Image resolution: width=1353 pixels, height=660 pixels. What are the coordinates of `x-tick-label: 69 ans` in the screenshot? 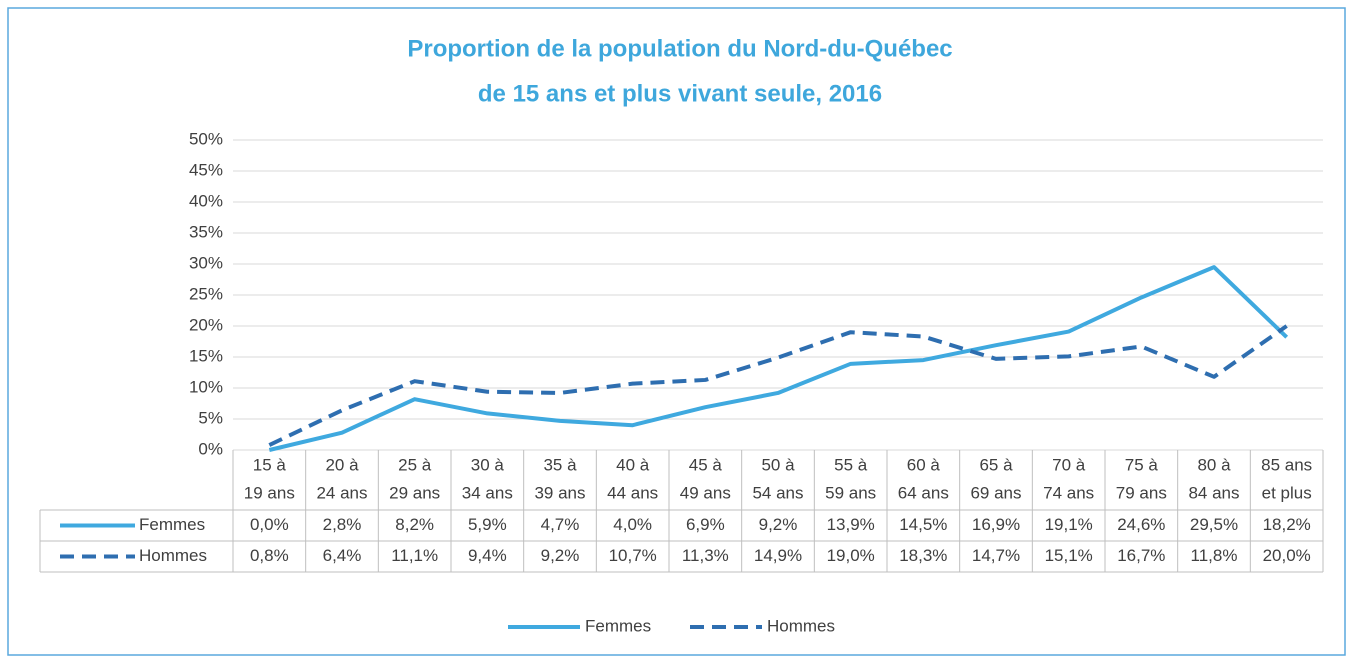 It's located at (995, 492).